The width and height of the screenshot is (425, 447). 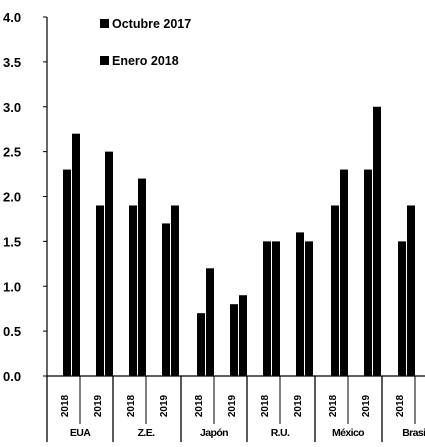 I want to click on bar-eua-2019-octubre-2017, so click(x=100, y=290).